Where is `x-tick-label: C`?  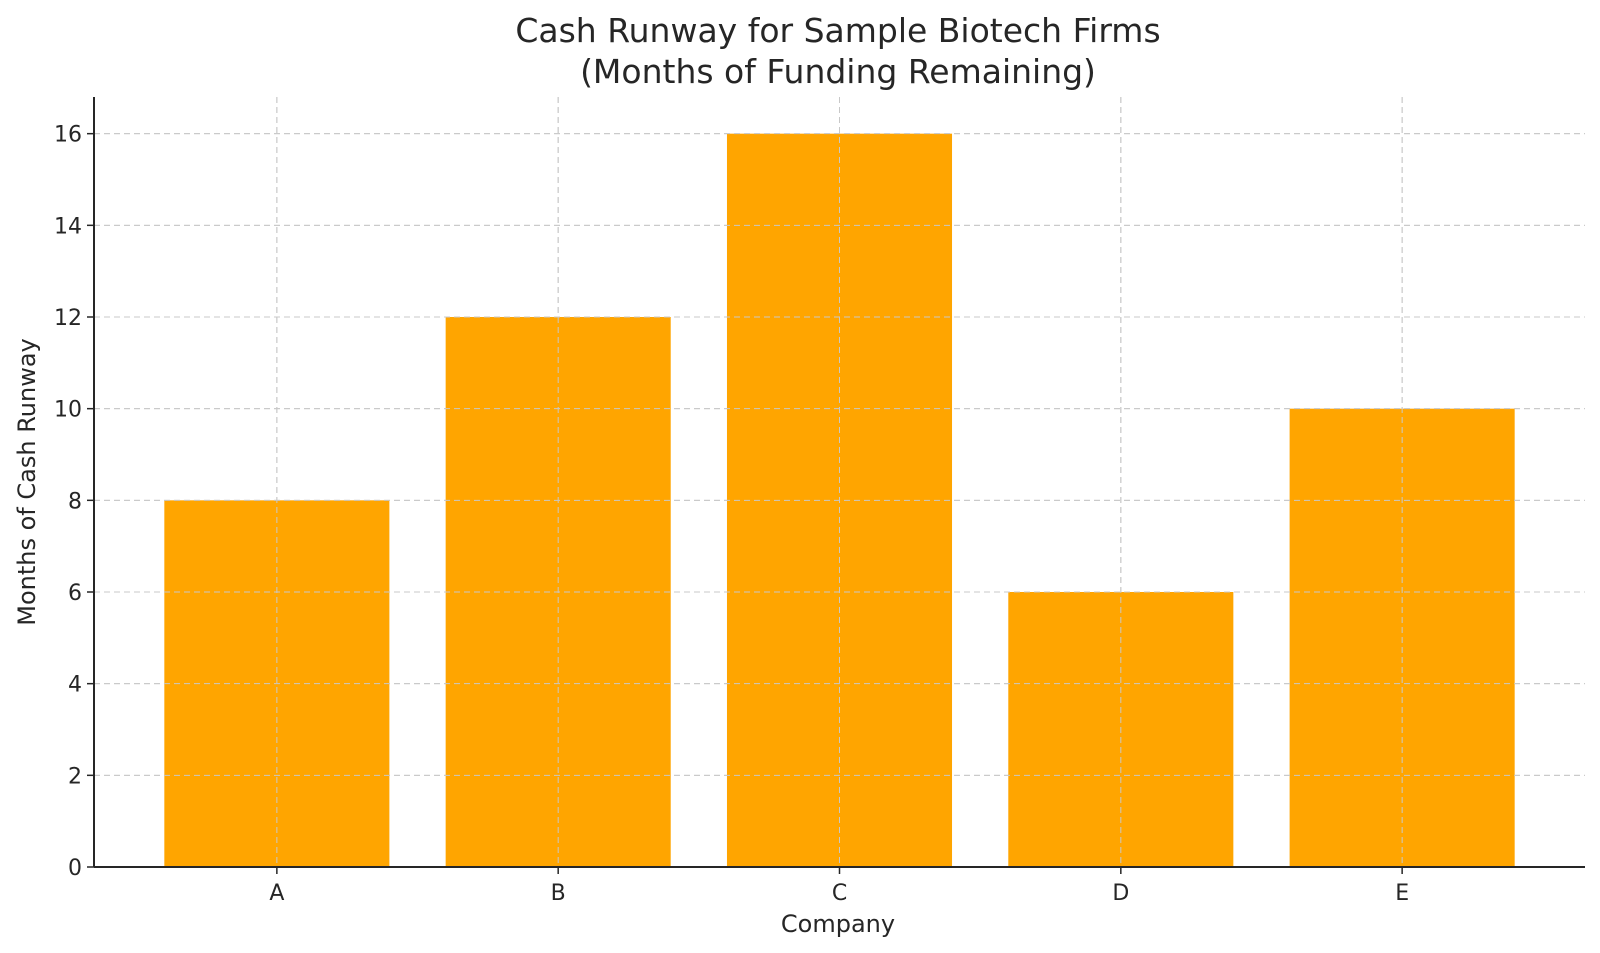 x-tick-label: C is located at coordinates (839, 893).